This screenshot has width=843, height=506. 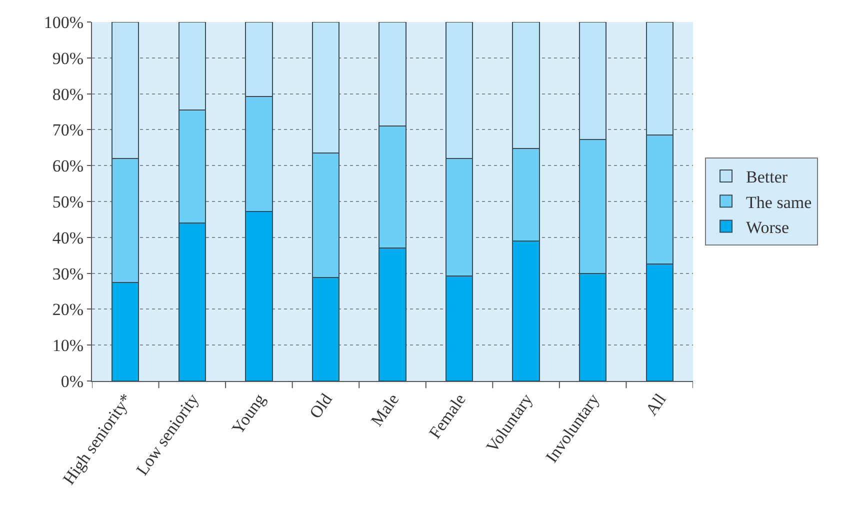 I want to click on y-tick-label: 20%, so click(x=68, y=310).